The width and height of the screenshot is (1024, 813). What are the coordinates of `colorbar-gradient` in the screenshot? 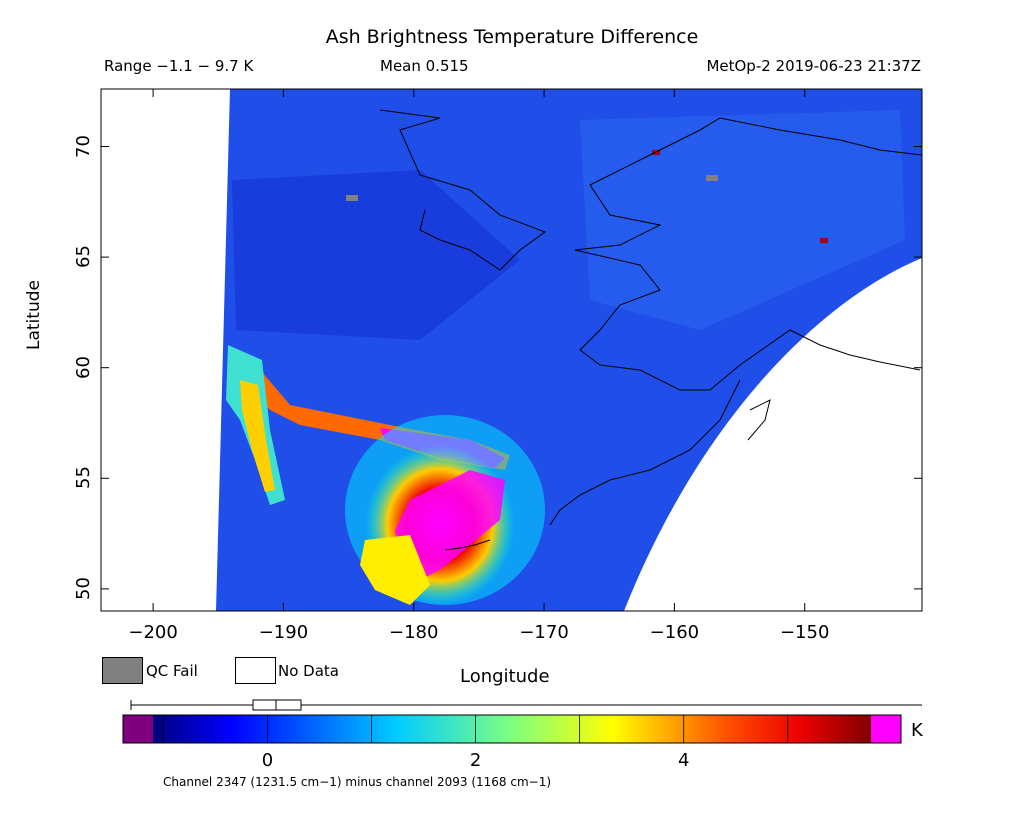 It's located at (512, 729).